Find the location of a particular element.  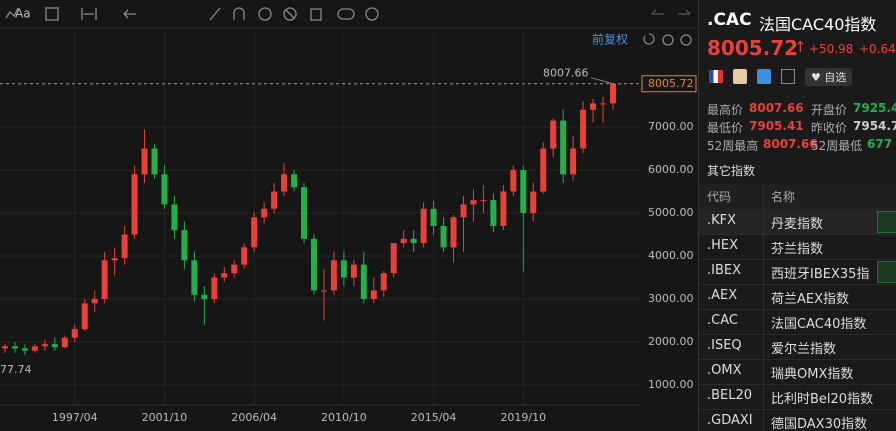

adjust-button: 前复权 is located at coordinates (610, 39).